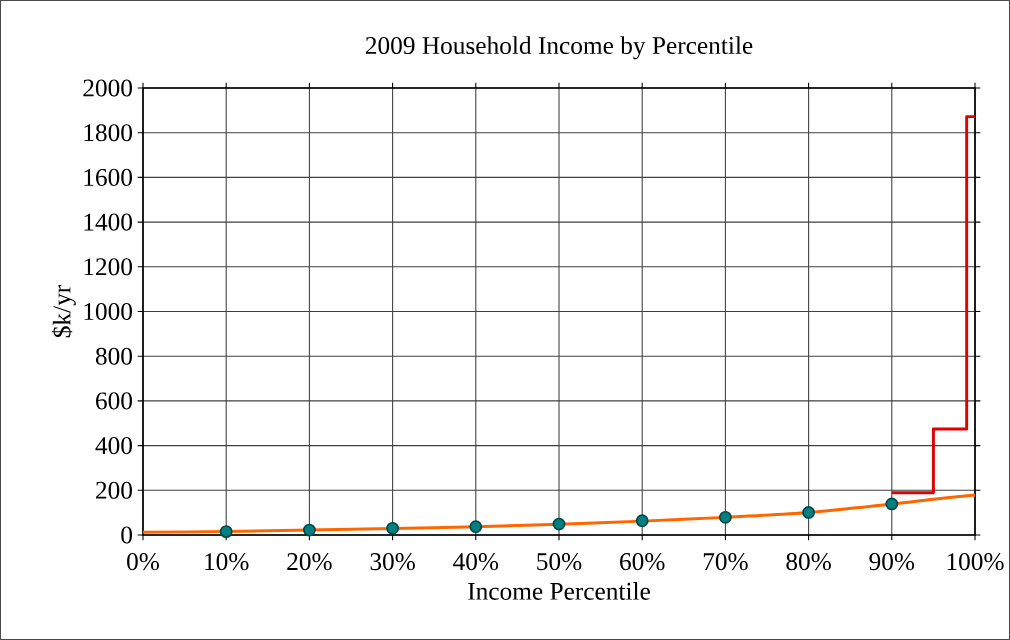  Describe the element at coordinates (975, 562) in the screenshot. I see `x-tick-label: 100%` at that location.